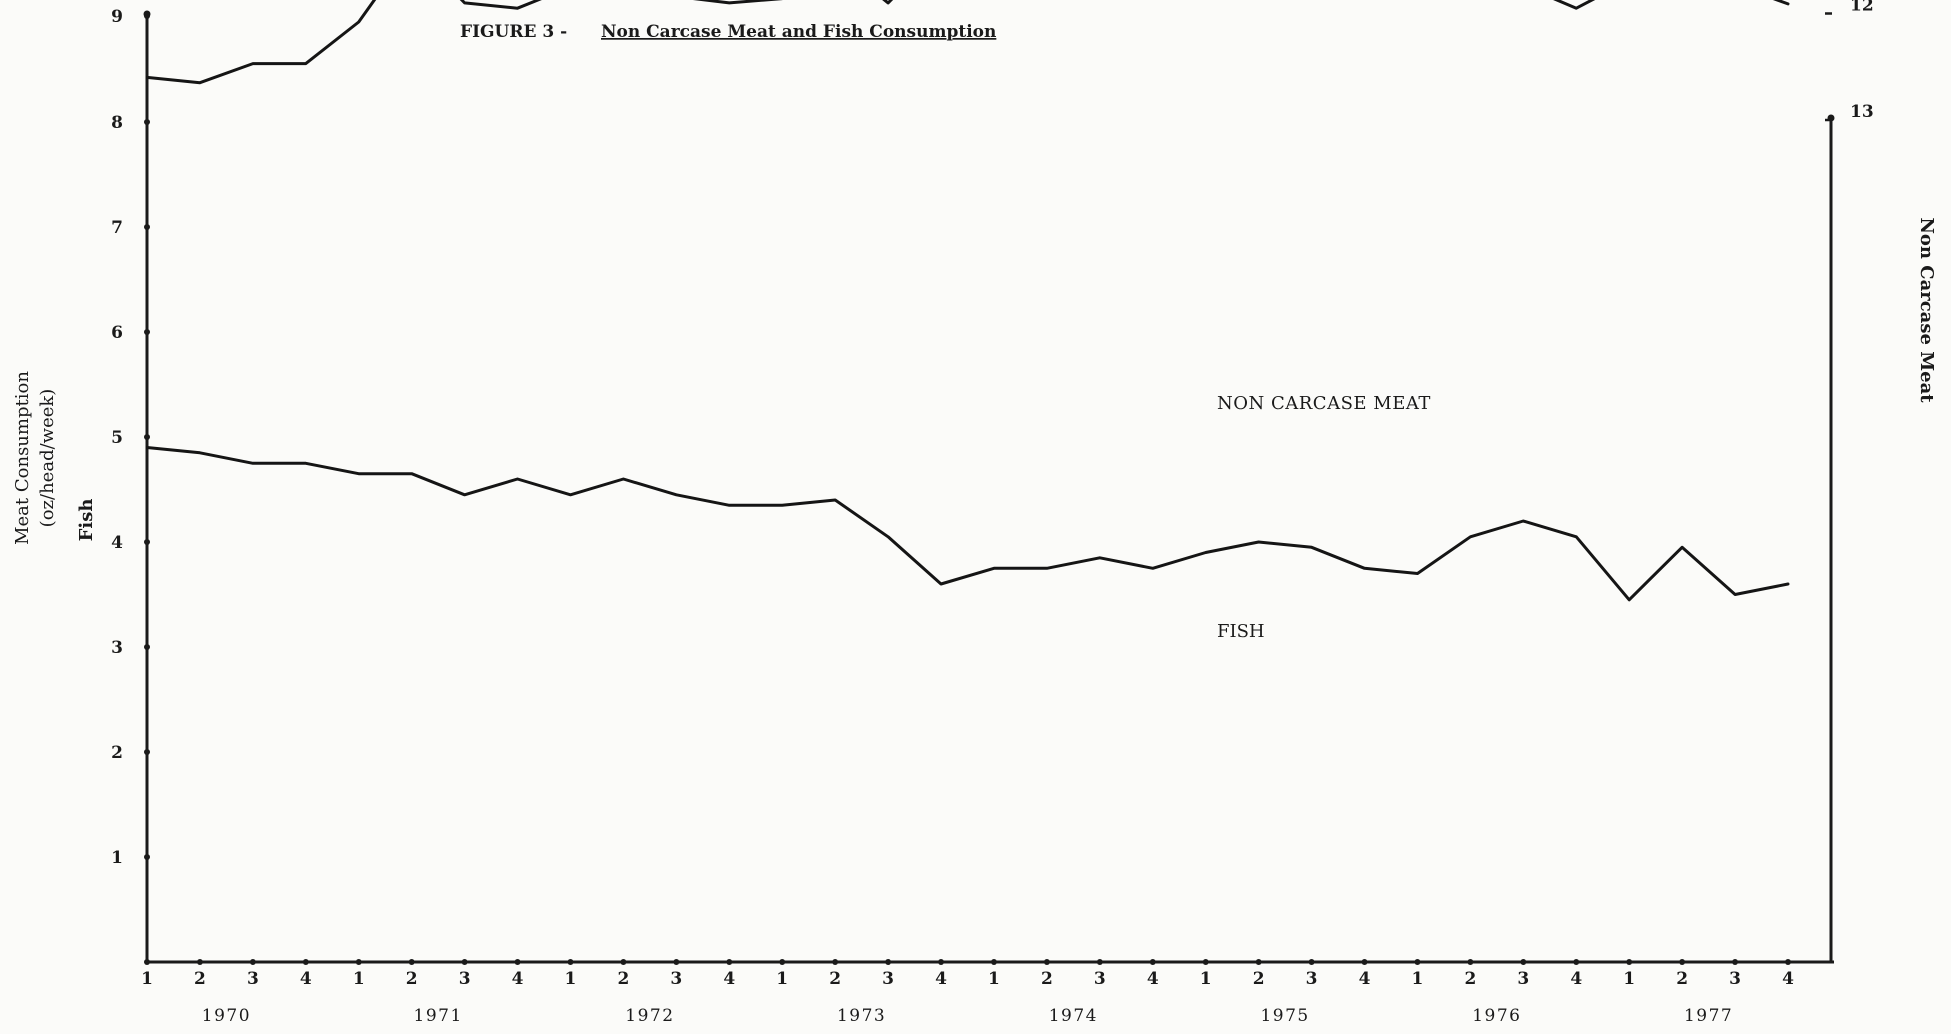 The width and height of the screenshot is (1951, 1034). Describe the element at coordinates (117, 543) in the screenshot. I see `left-tick-label: 4` at that location.